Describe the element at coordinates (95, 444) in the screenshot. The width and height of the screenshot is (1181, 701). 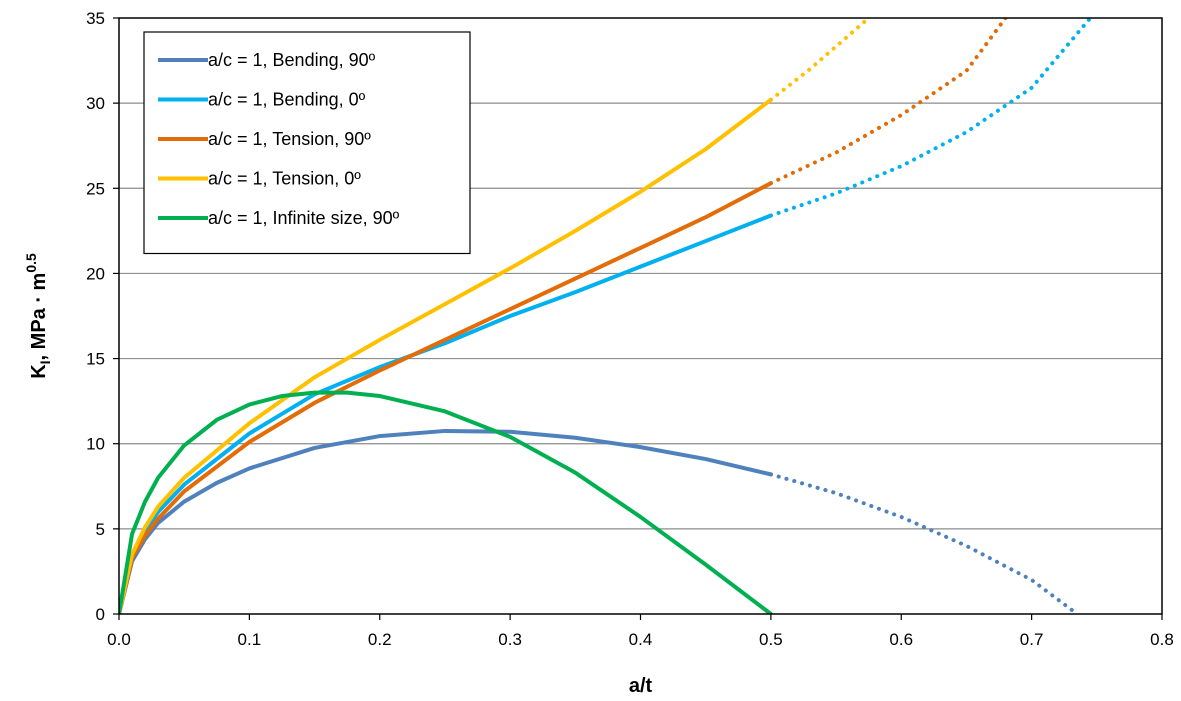
I see `y-tick-label: 10` at that location.